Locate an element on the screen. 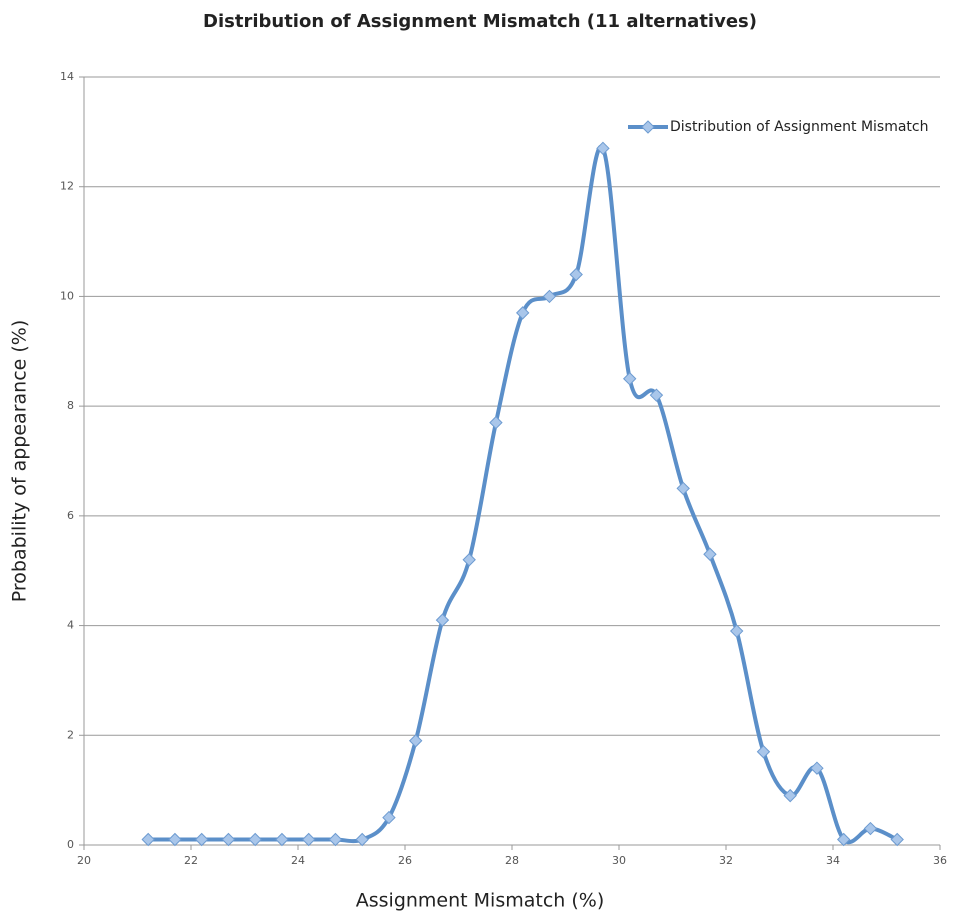 The image size is (964, 916). y-axis-label: Probability of appearance (%) is located at coordinates (20, 461).